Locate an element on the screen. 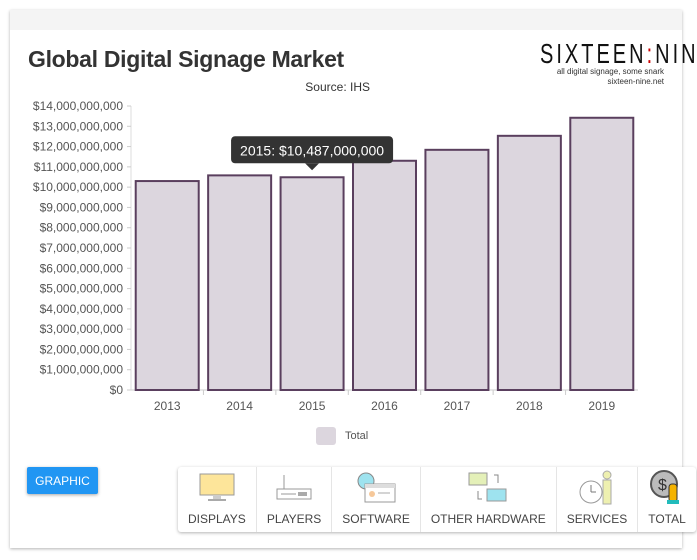 Image resolution: width=697 pixels, height=560 pixels. y-tick-label: $3,000,000,000 is located at coordinates (82, 329).